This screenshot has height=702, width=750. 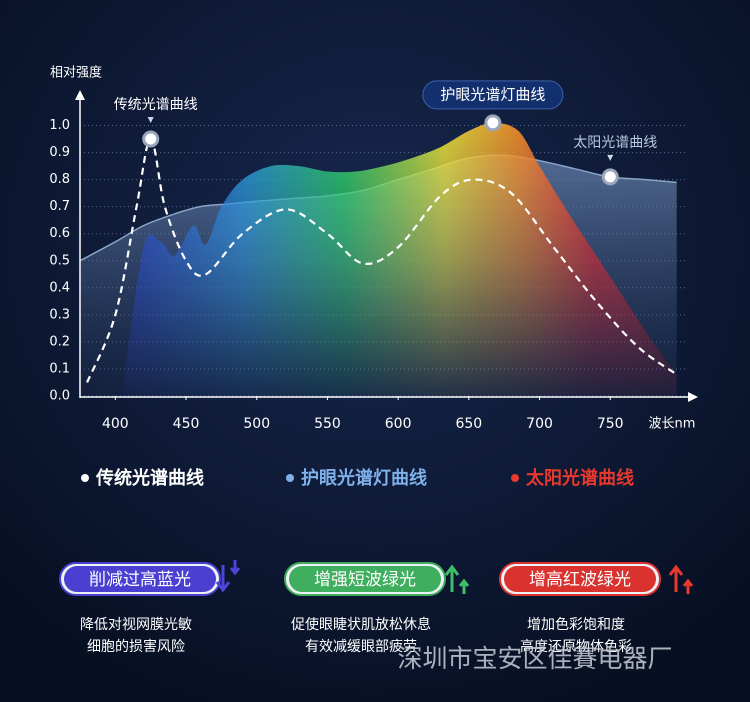 What do you see at coordinates (59, 287) in the screenshot?
I see `y-tick-label: 0.4` at bounding box center [59, 287].